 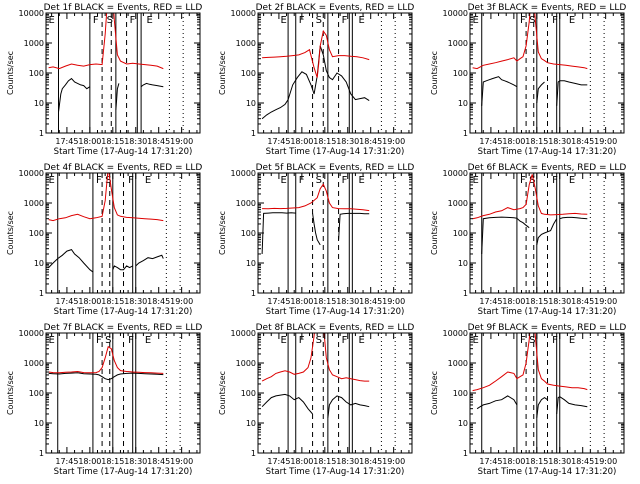 I want to click on panel-title: Det 6f BLACK = Events, RED = LLD, so click(x=547, y=168).